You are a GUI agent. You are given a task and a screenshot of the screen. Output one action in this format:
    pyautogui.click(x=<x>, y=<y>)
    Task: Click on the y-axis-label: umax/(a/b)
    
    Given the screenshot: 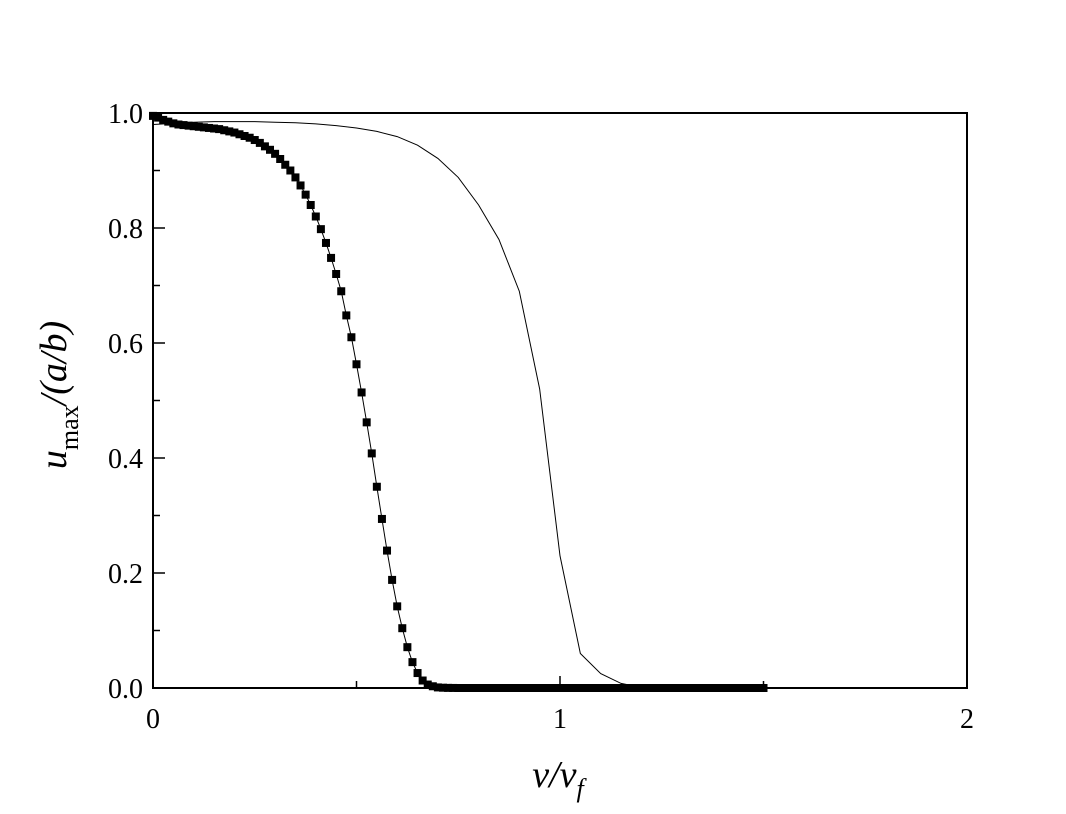 What is the action you would take?
    pyautogui.click(x=58, y=395)
    